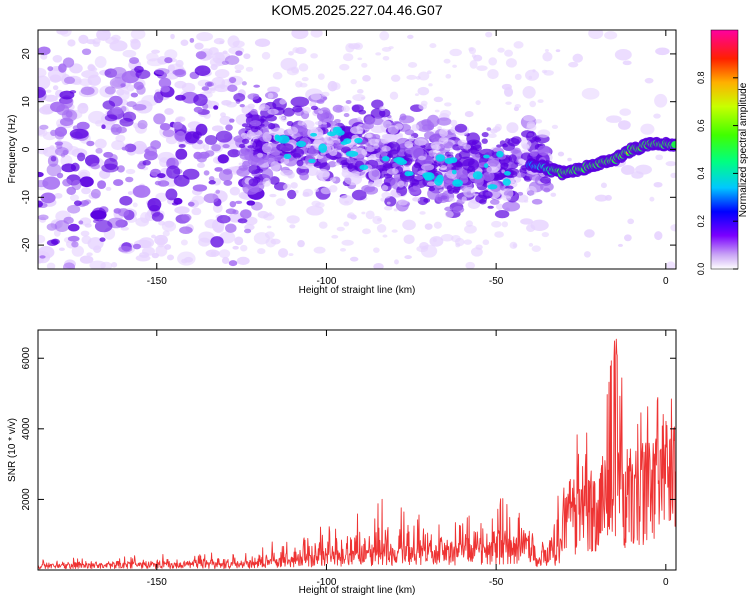 This screenshot has height=600, width=750. What do you see at coordinates (743, 149) in the screenshot?
I see `colorbar-label: Normalized spectral amplitude` at bounding box center [743, 149].